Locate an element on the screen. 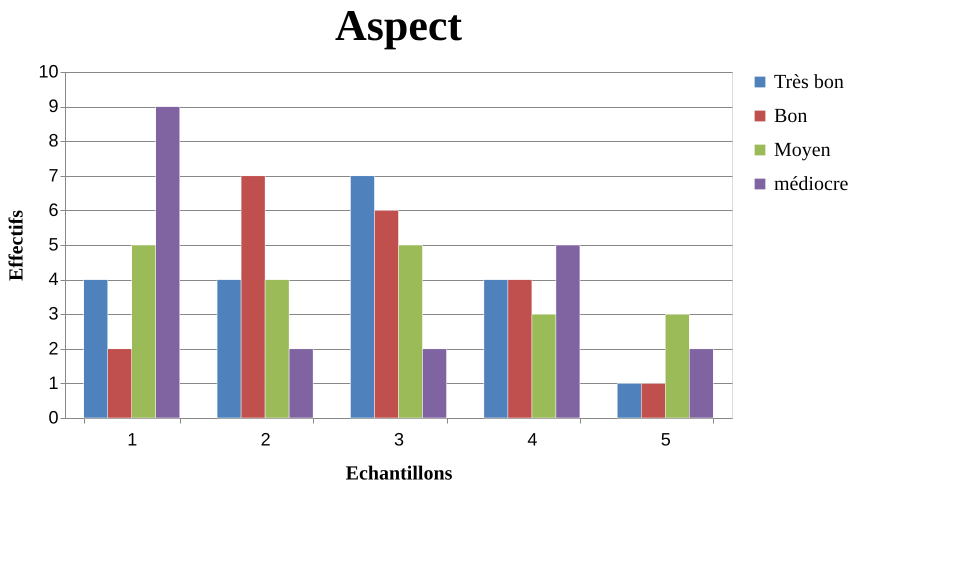  y-tick-label: 7 is located at coordinates (53, 175).